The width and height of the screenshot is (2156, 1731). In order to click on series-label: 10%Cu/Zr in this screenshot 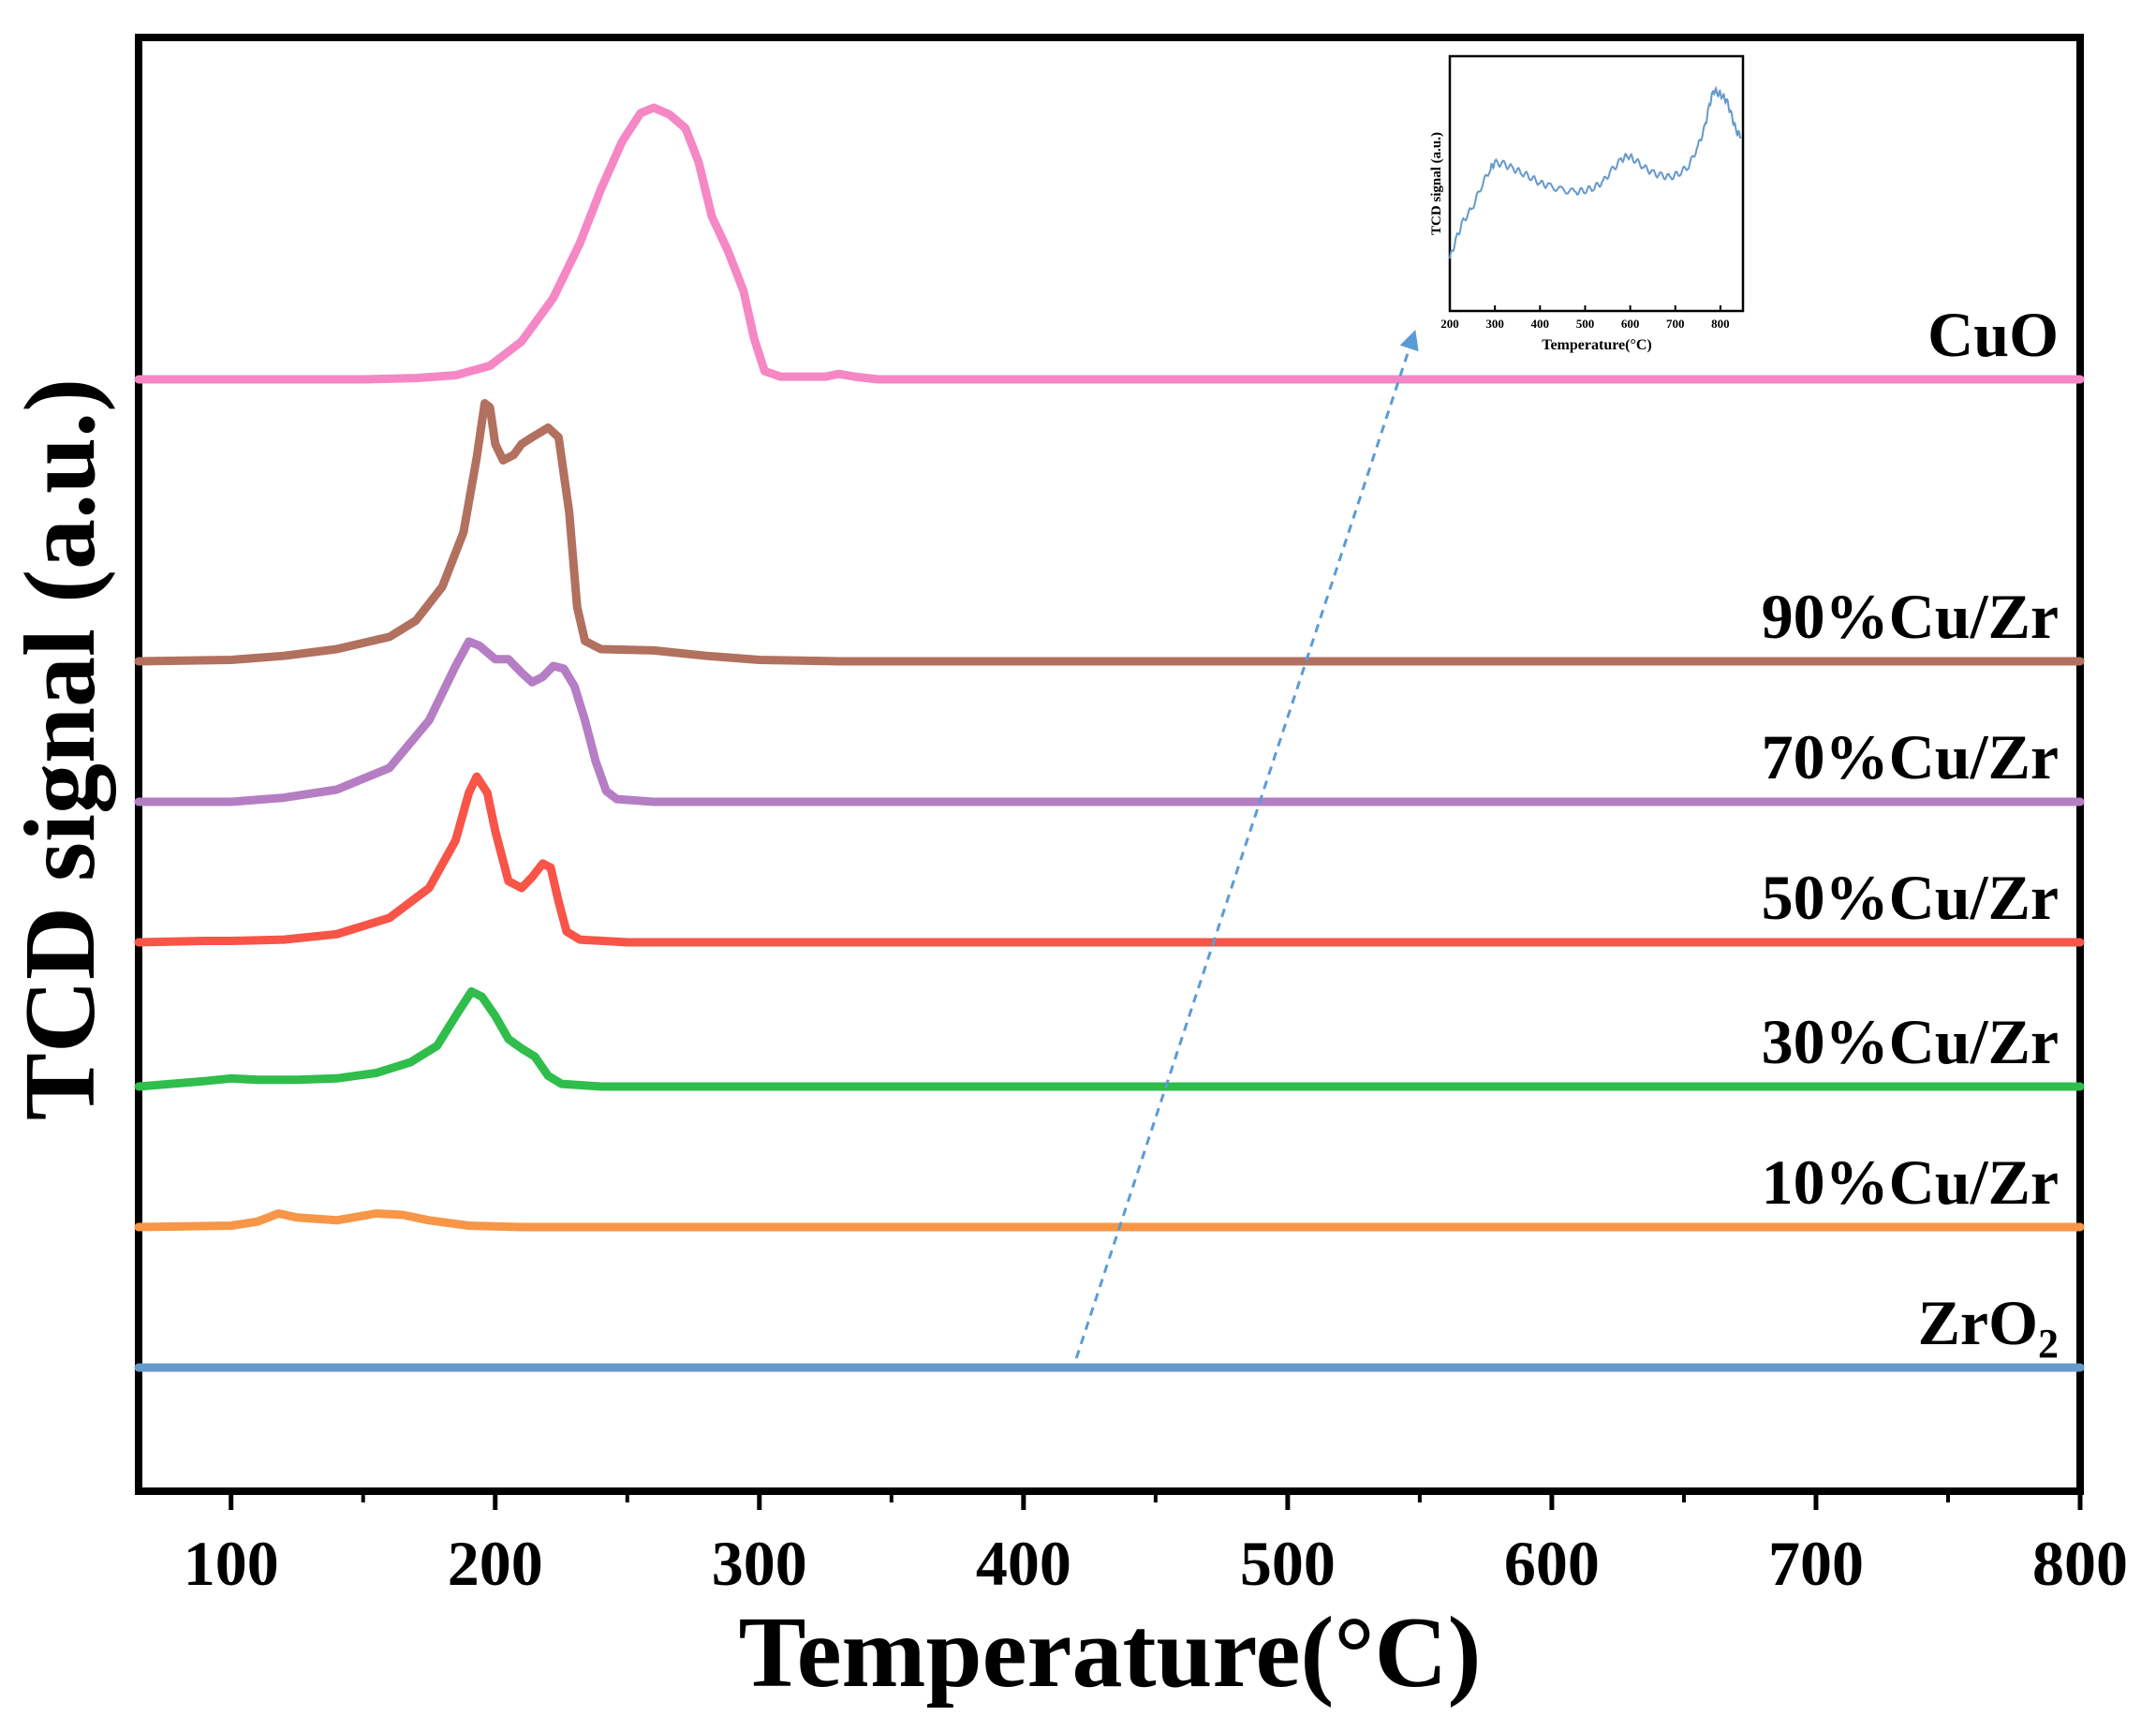, I will do `click(1910, 1183)`.